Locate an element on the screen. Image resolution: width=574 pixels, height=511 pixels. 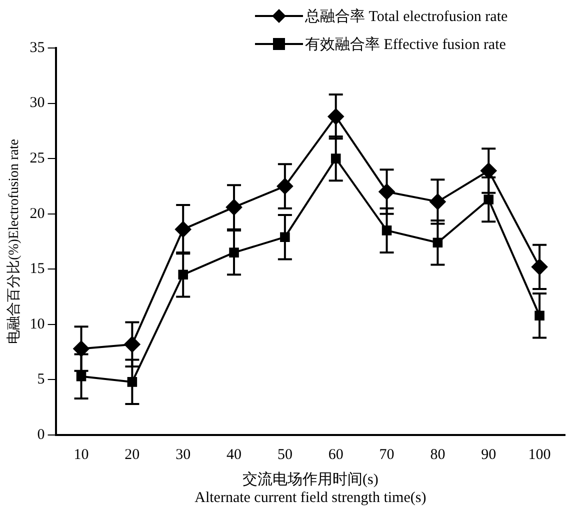
x-tick-label: 100 is located at coordinates (539, 454).